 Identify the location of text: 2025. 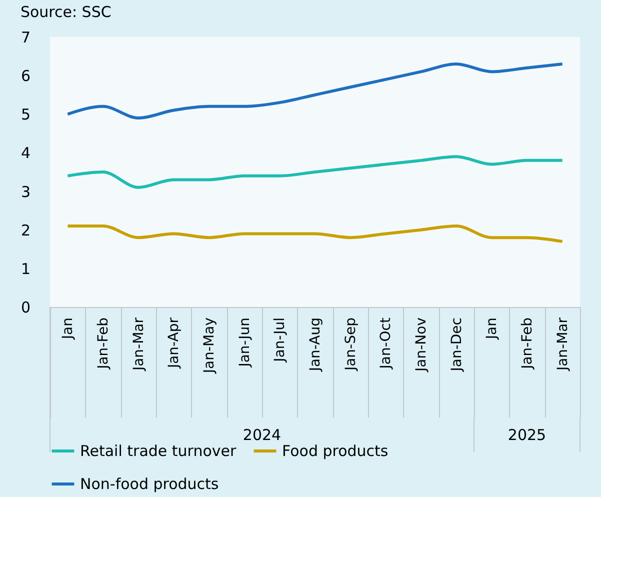
(527, 435).